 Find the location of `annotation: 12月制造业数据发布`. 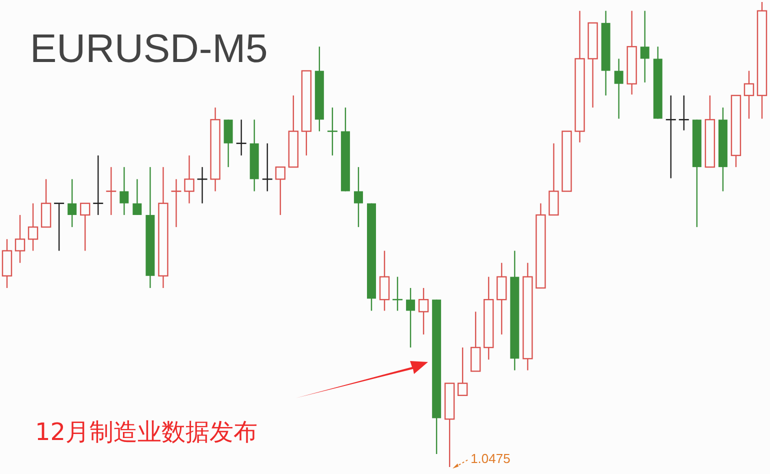

annotation: 12月制造业数据发布 is located at coordinates (146, 432).